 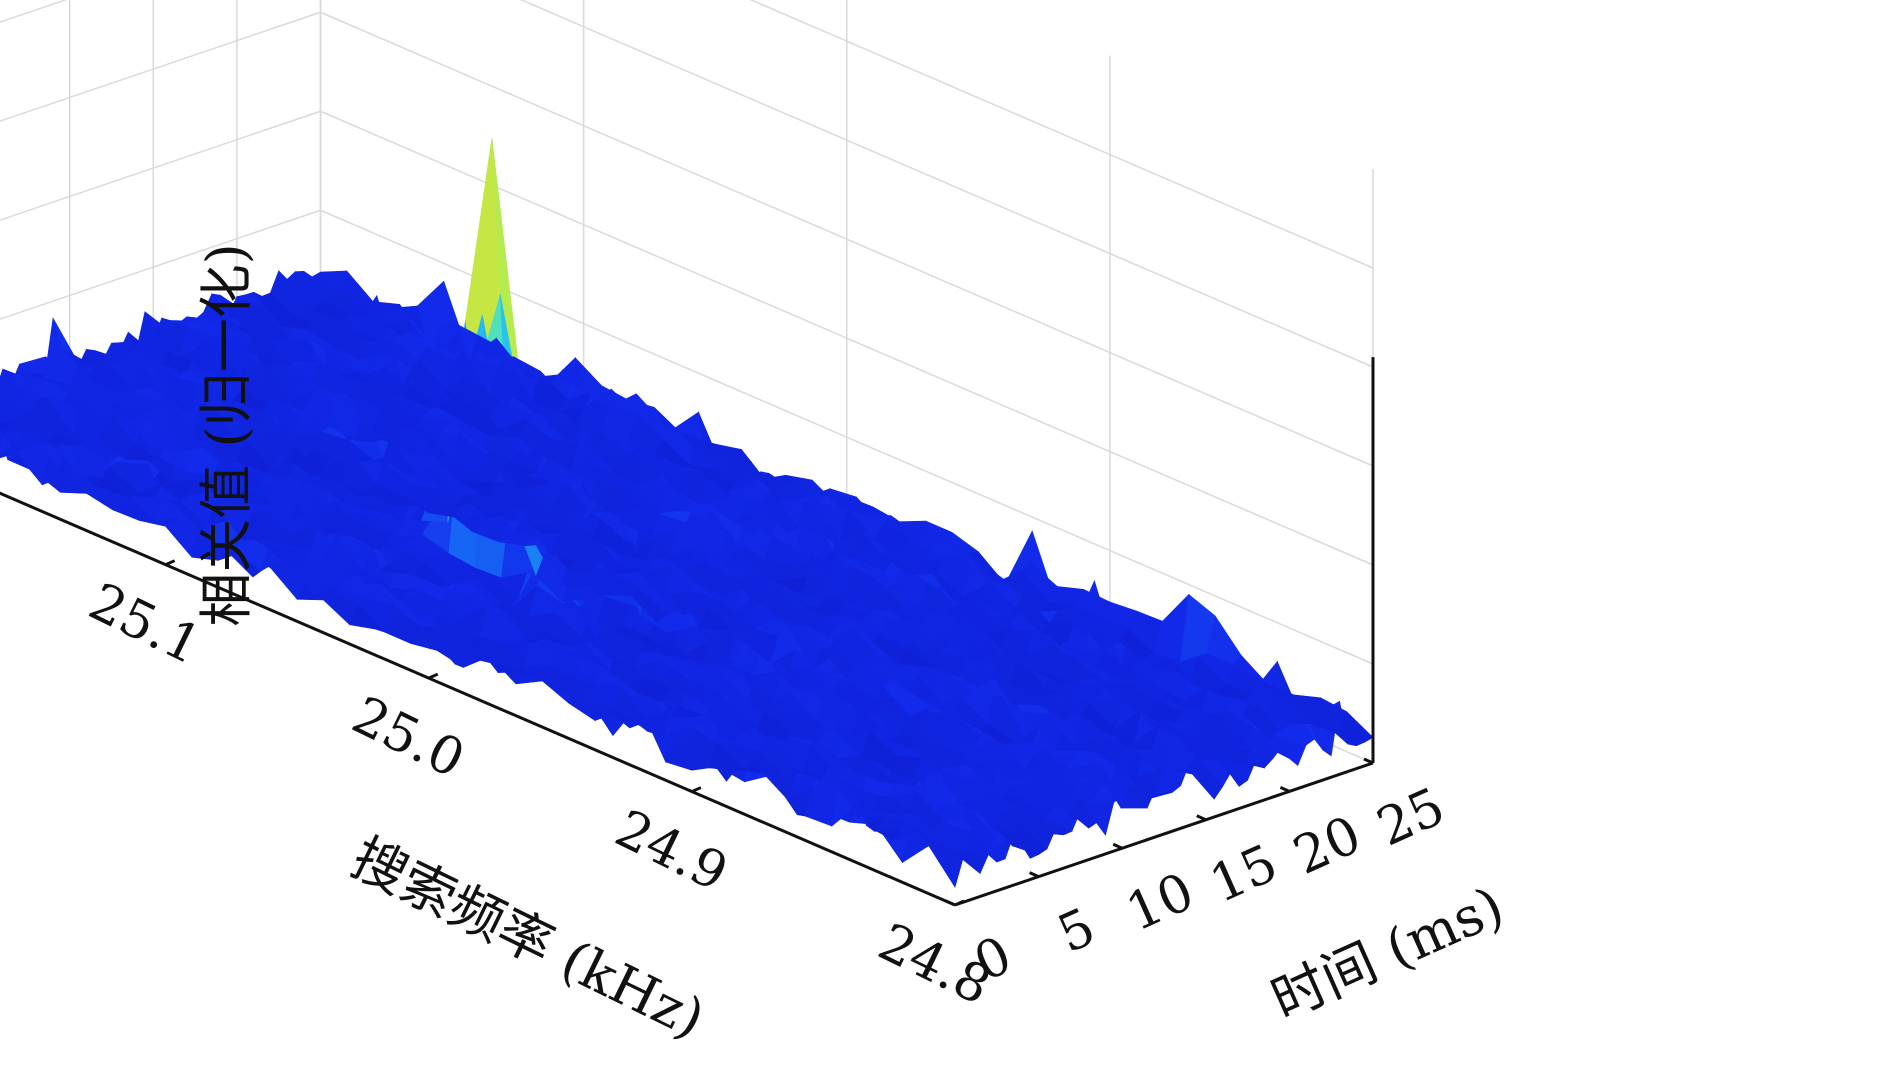 What do you see at coordinates (1243, 874) in the screenshot?
I see `time-tick-label: 15` at bounding box center [1243, 874].